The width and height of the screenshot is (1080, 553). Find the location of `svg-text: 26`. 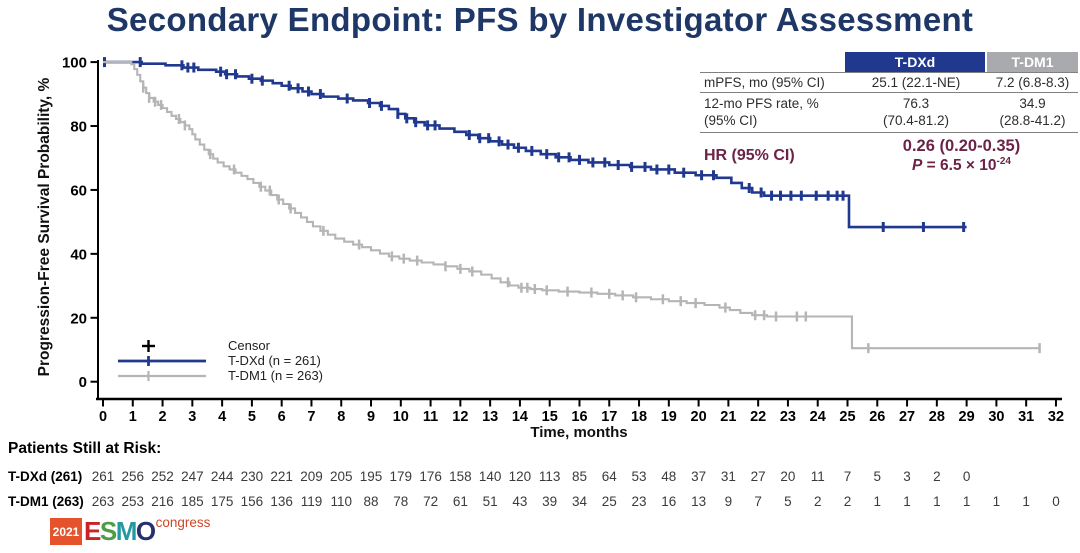

svg-text: 26 is located at coordinates (877, 417).